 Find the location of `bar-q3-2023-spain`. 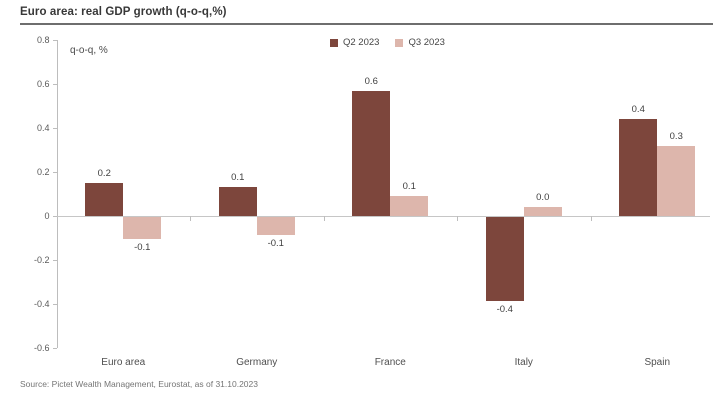

bar-q3-2023-spain is located at coordinates (676, 180).